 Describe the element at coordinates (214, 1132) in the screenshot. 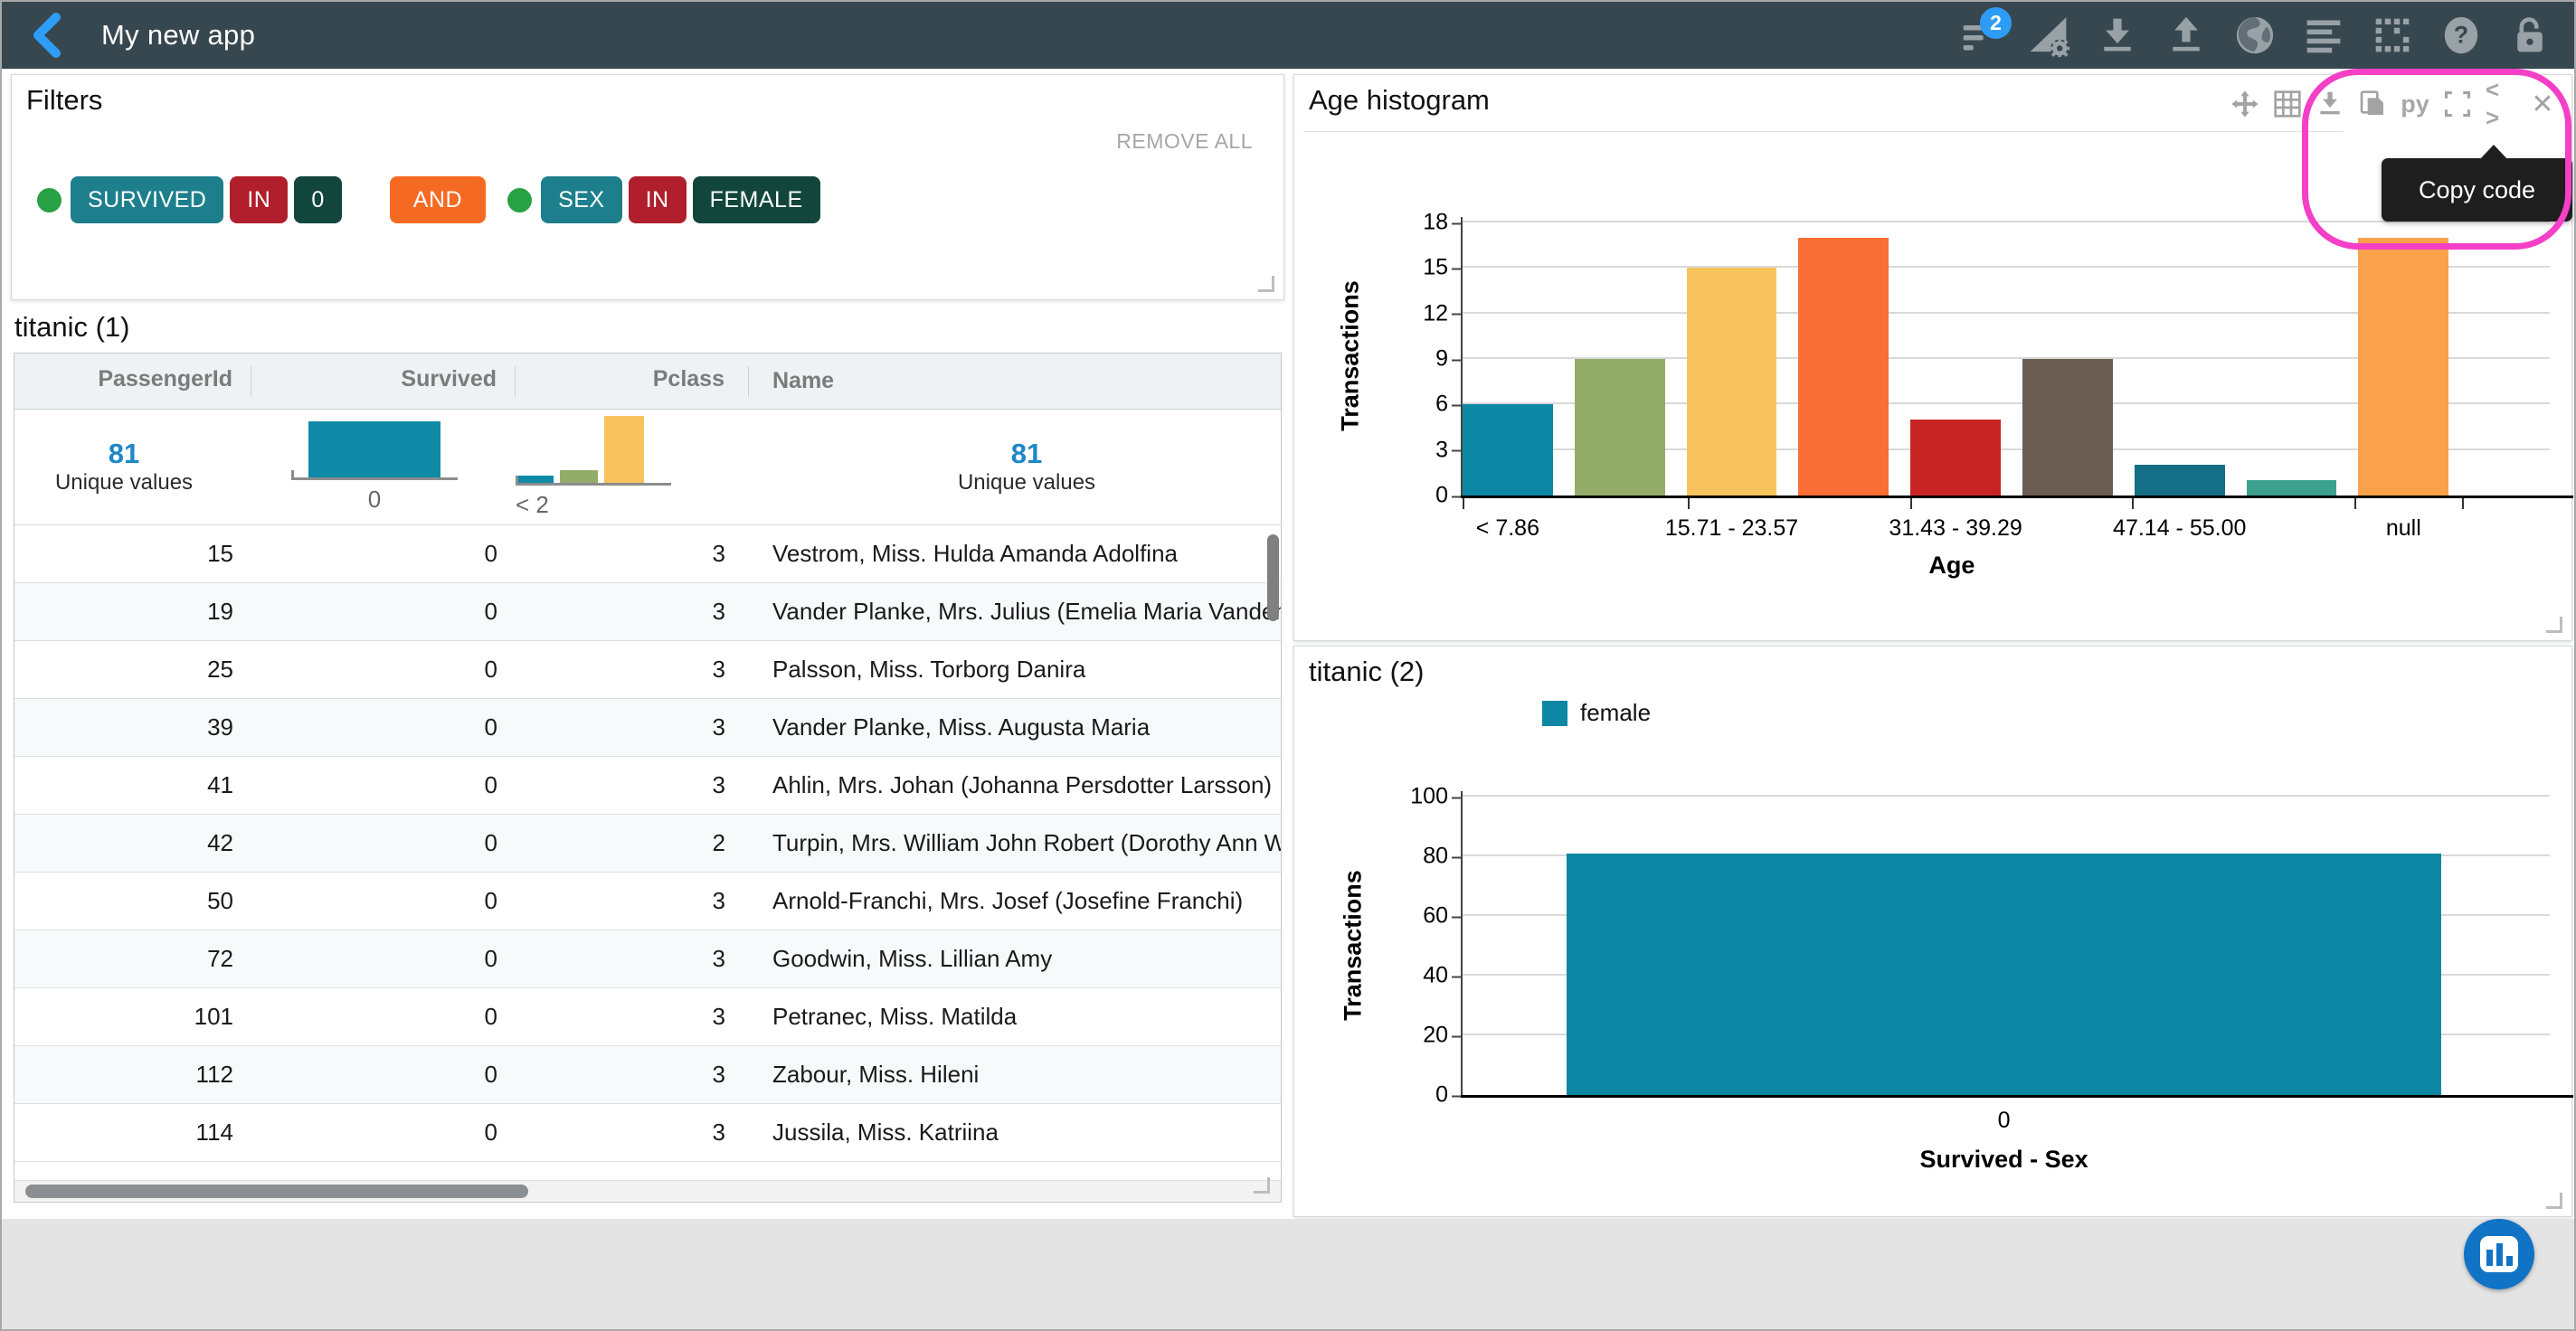

I see `table-cell: 114` at that location.